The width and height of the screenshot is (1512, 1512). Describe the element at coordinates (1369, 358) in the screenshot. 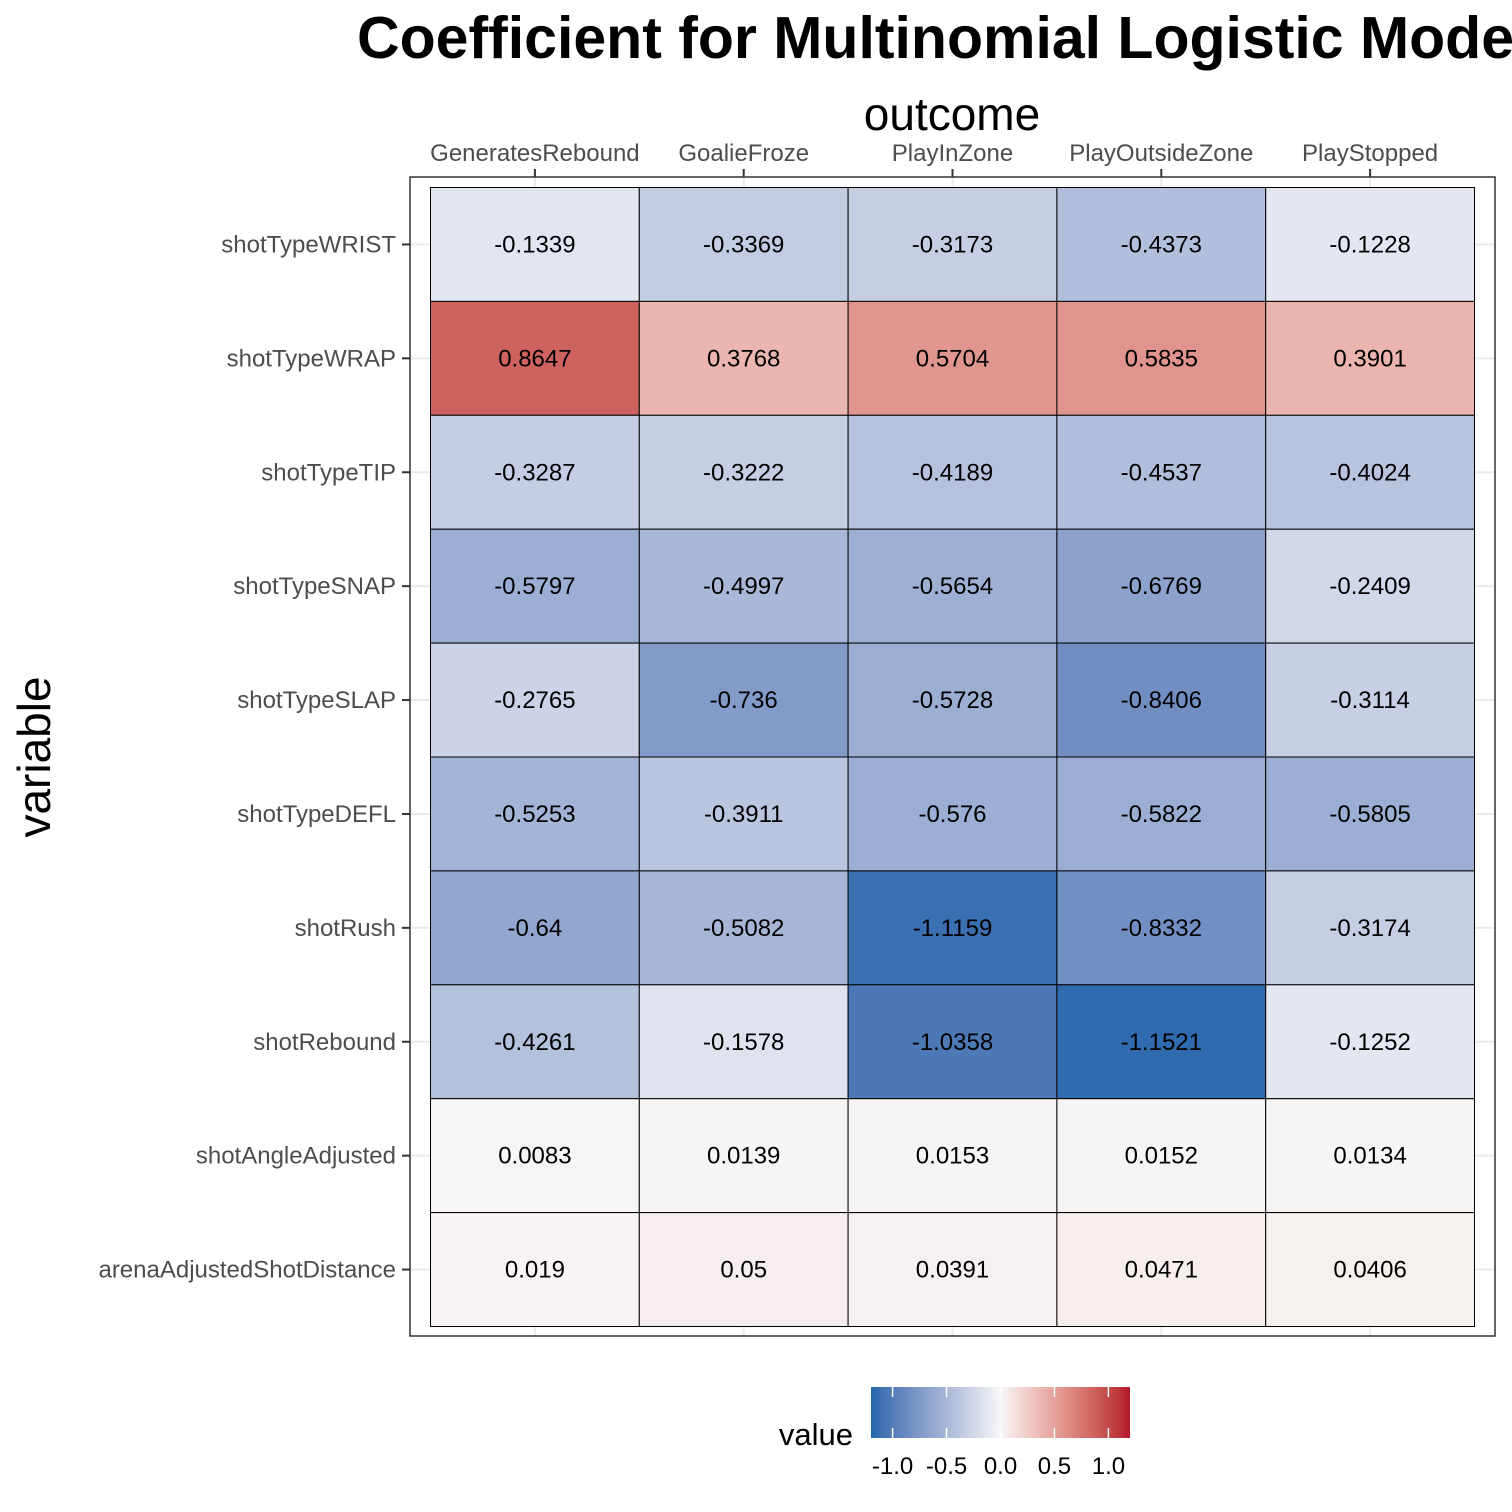

I see `cell-value-label: 0.3901` at that location.